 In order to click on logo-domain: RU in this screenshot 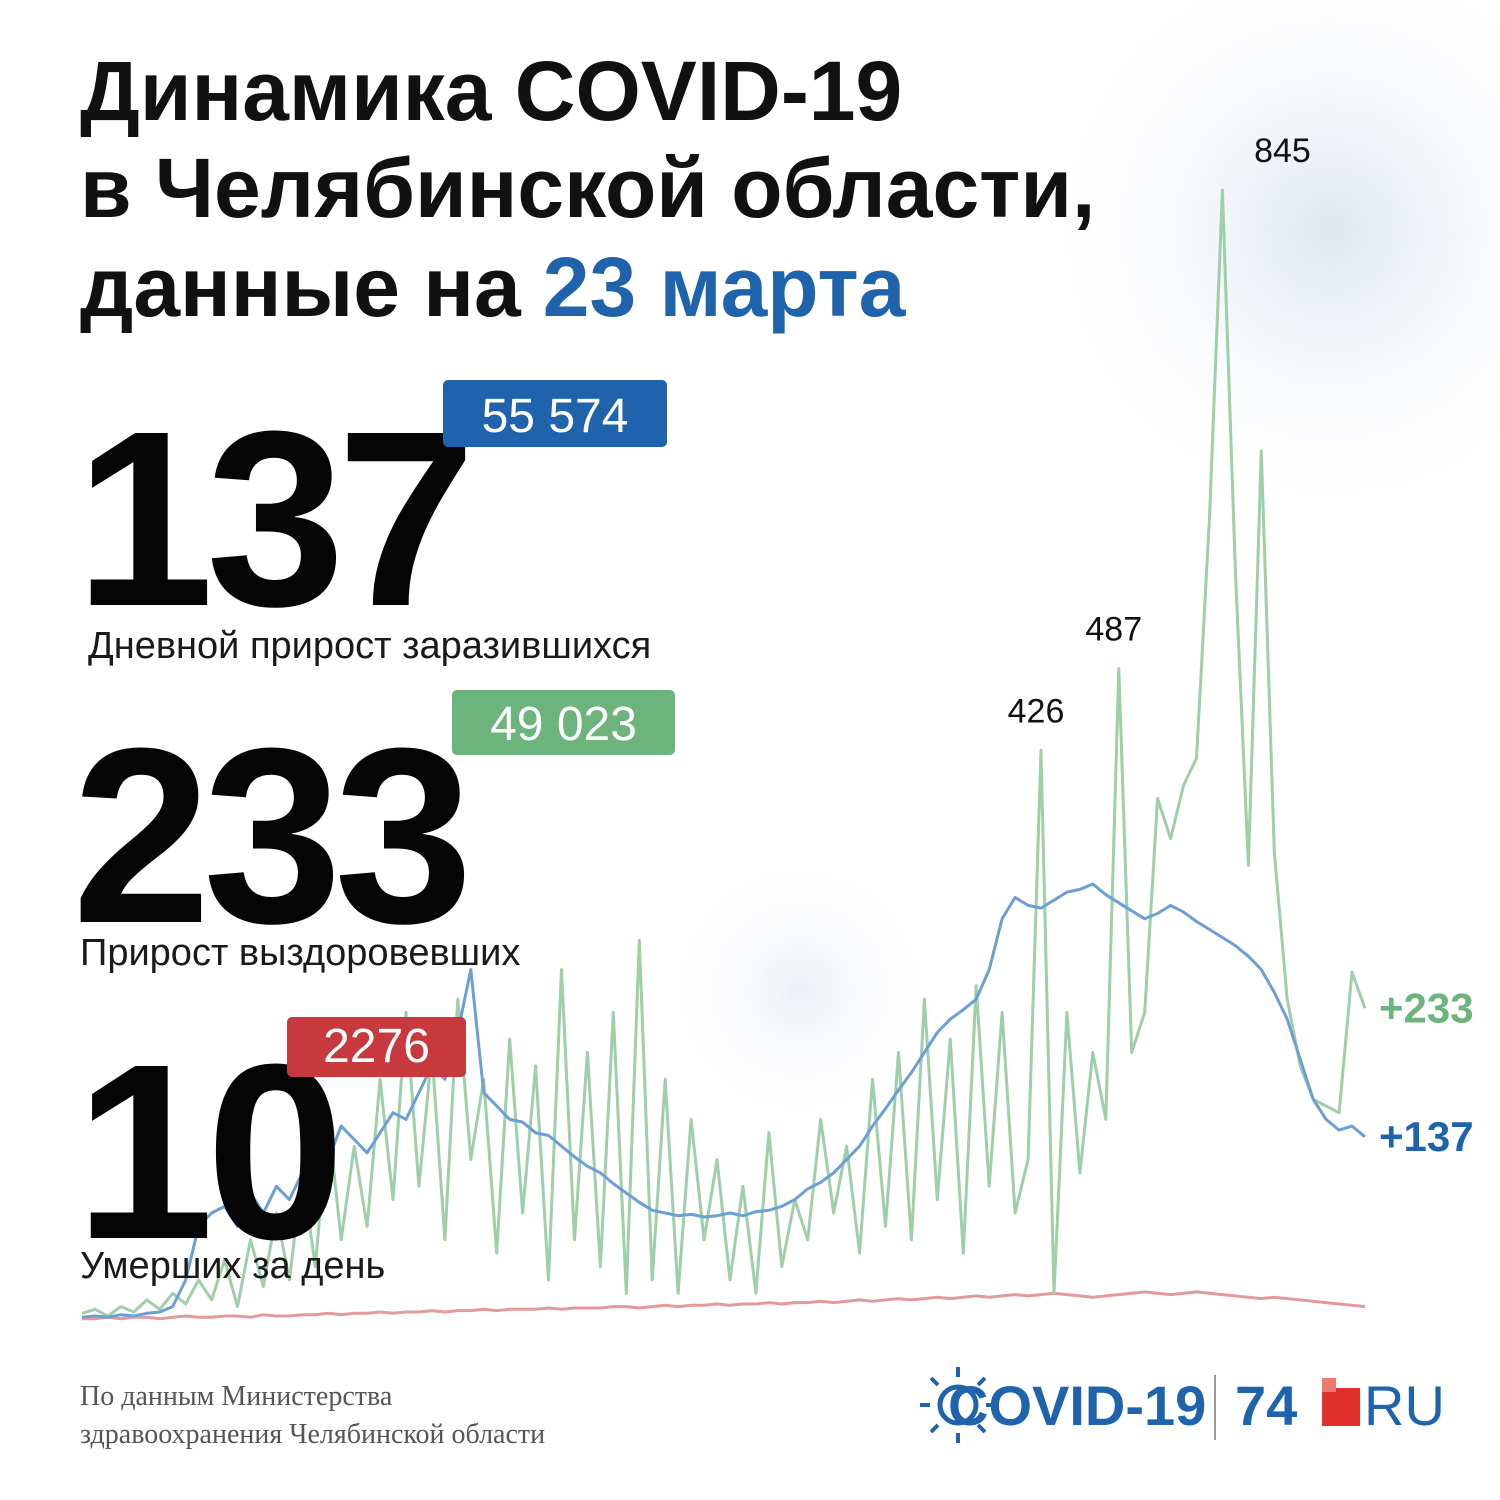, I will do `click(1404, 1405)`.